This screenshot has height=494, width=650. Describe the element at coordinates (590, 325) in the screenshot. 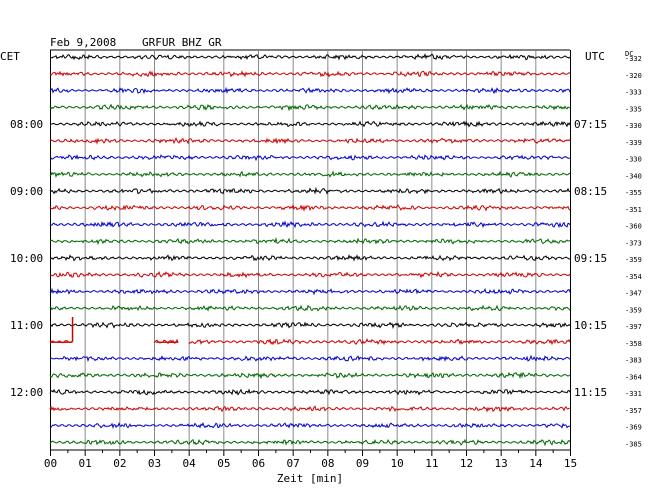

I see `right-hour-label: 10:15` at that location.